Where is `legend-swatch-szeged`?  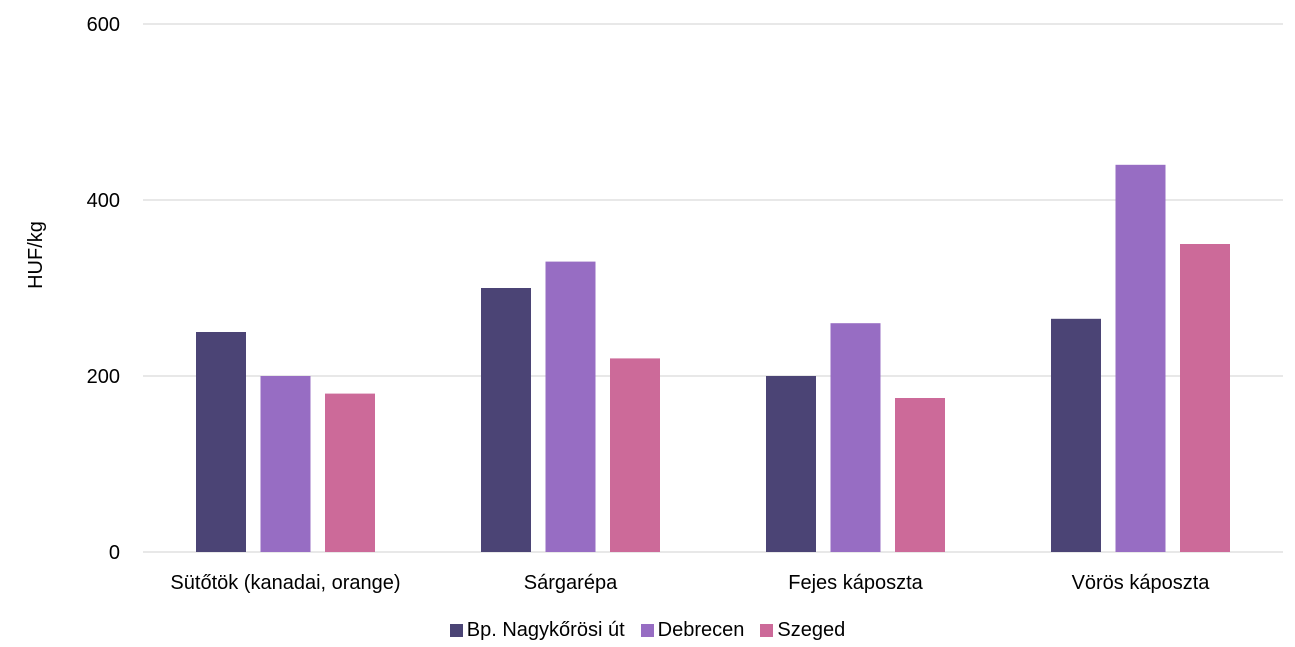
legend-swatch-szeged is located at coordinates (767, 630).